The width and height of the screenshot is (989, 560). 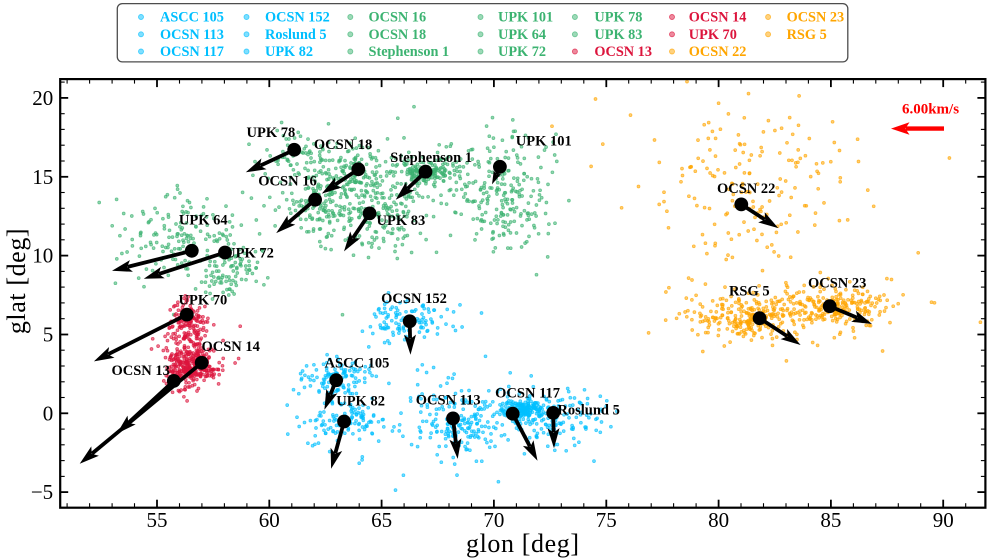 What do you see at coordinates (943, 520) in the screenshot?
I see `svg-text: 90` at bounding box center [943, 520].